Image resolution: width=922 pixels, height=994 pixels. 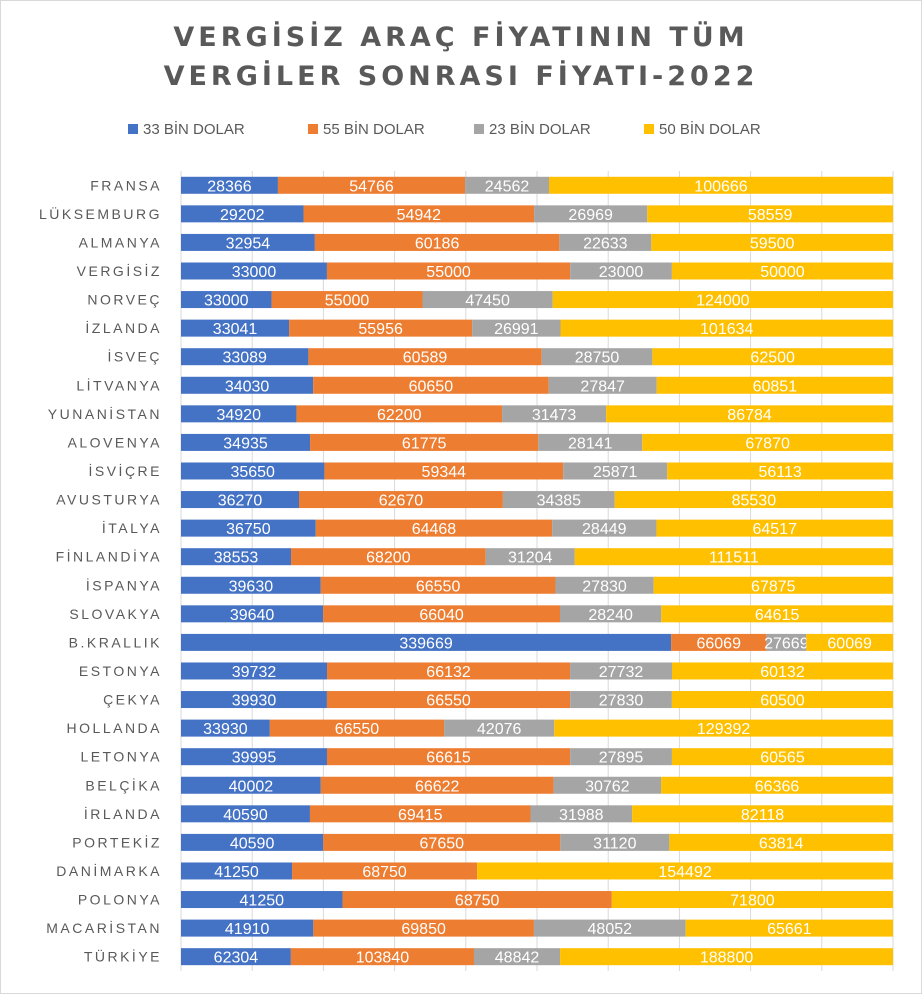 I want to click on data-label: 67870, so click(x=767, y=443).